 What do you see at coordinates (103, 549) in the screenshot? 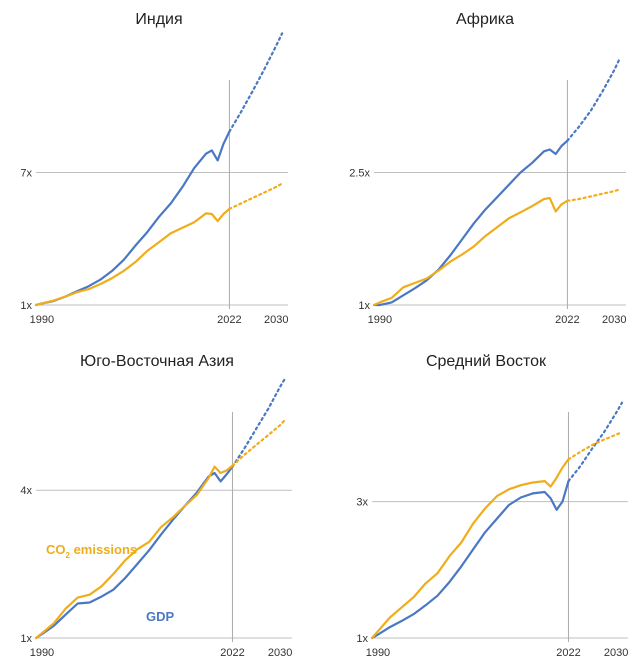
I see `legend-co2-rest: emissions` at bounding box center [103, 549].